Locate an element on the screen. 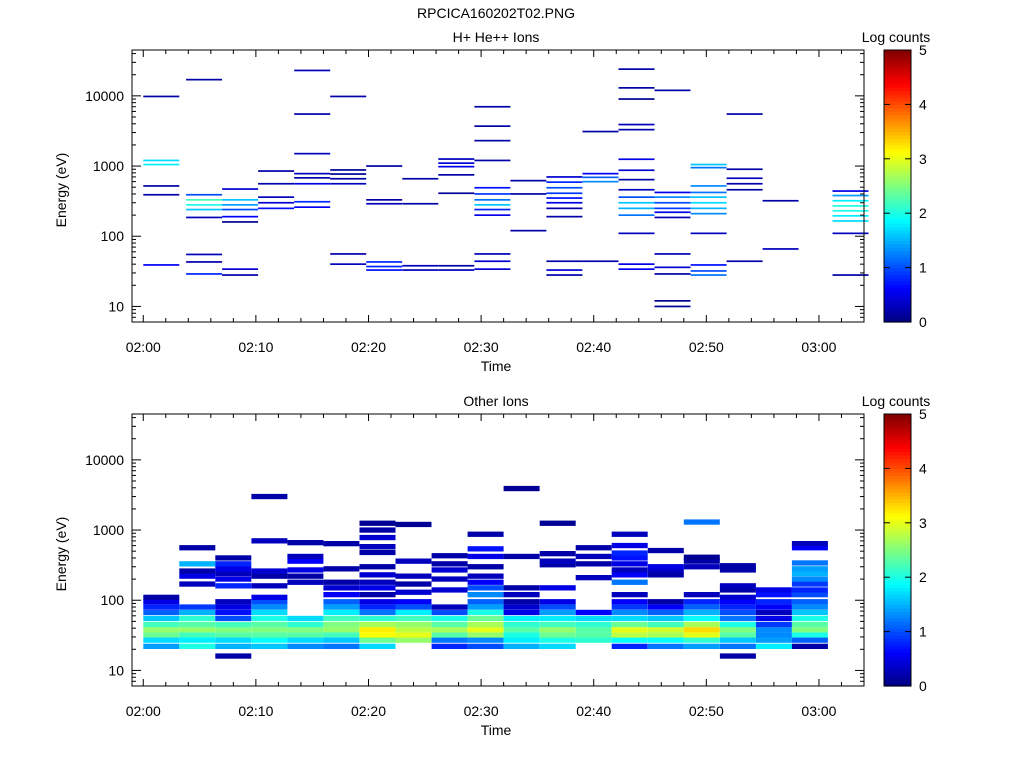  x-tick-label: 02:10 is located at coordinates (255, 347).